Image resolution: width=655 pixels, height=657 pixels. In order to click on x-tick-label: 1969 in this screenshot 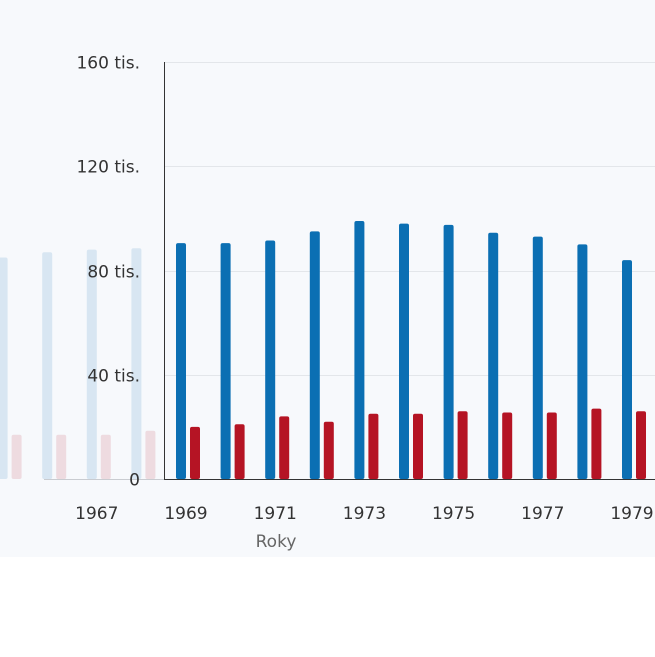, I will do `click(185, 514)`.